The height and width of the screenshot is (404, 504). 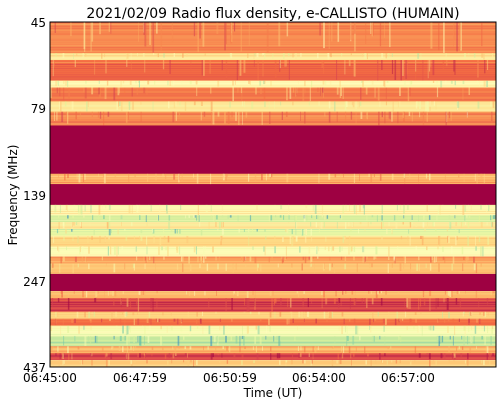 I want to click on y-tick-label-79: 79, so click(x=38, y=109).